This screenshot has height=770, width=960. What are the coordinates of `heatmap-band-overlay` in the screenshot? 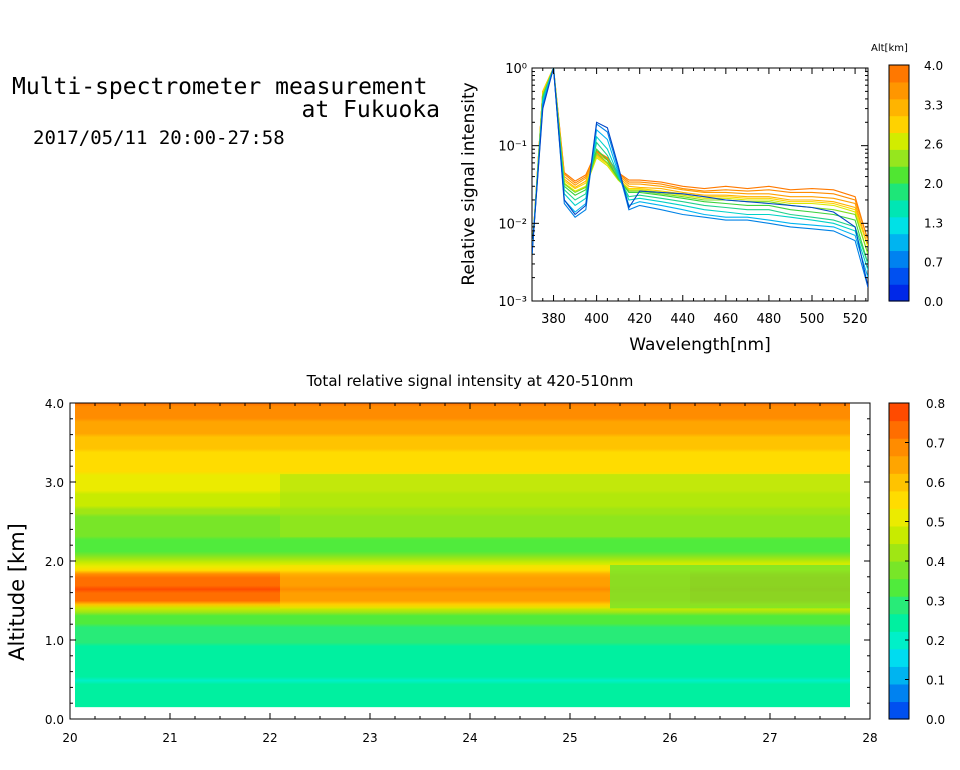 It's located at (730, 586).